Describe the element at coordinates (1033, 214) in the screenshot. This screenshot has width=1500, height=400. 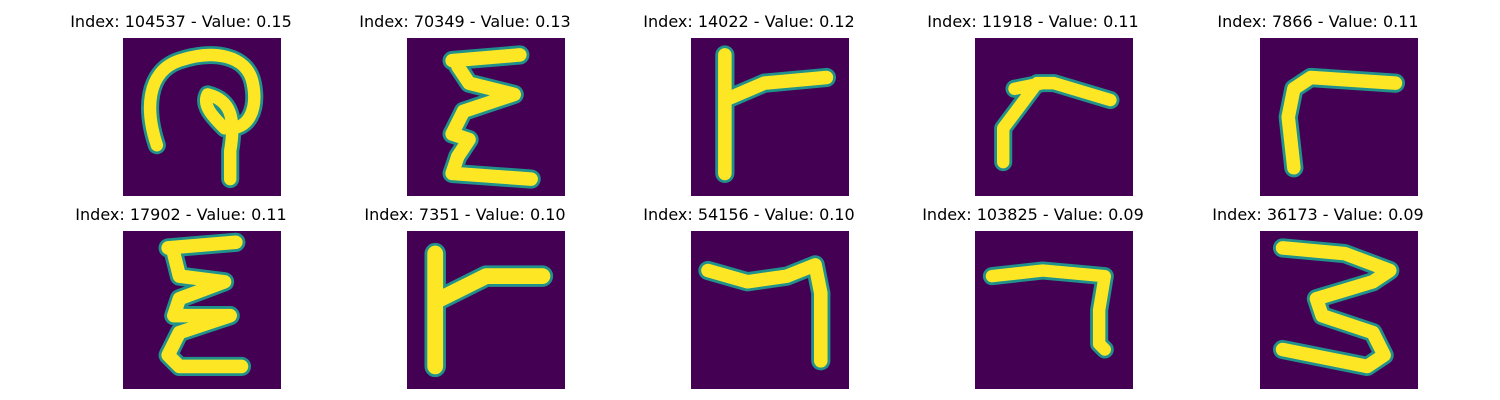
I see `panel-title: Index: 103825 - Value: 0.09` at that location.